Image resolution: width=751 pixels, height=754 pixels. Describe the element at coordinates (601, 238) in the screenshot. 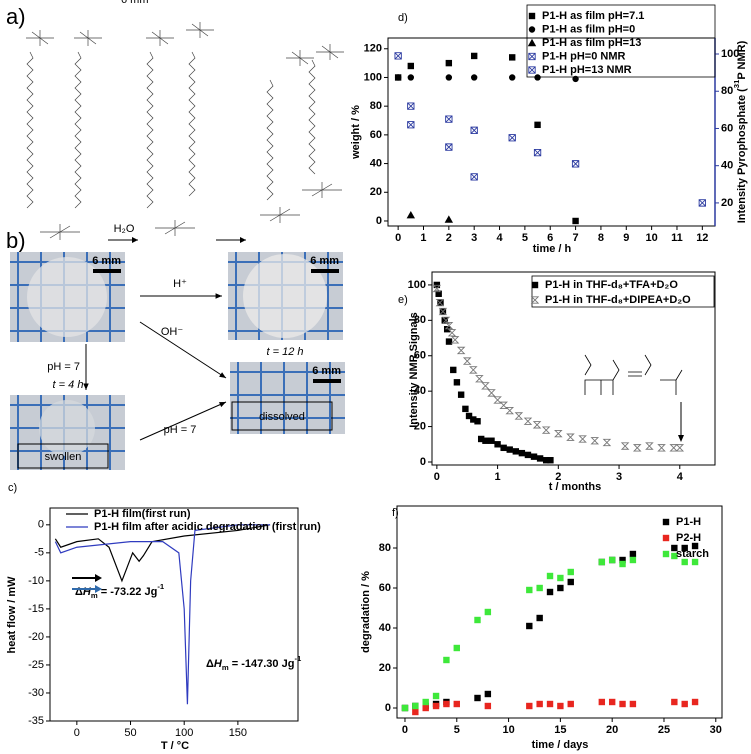

I see `x-tick-label: 8` at that location.